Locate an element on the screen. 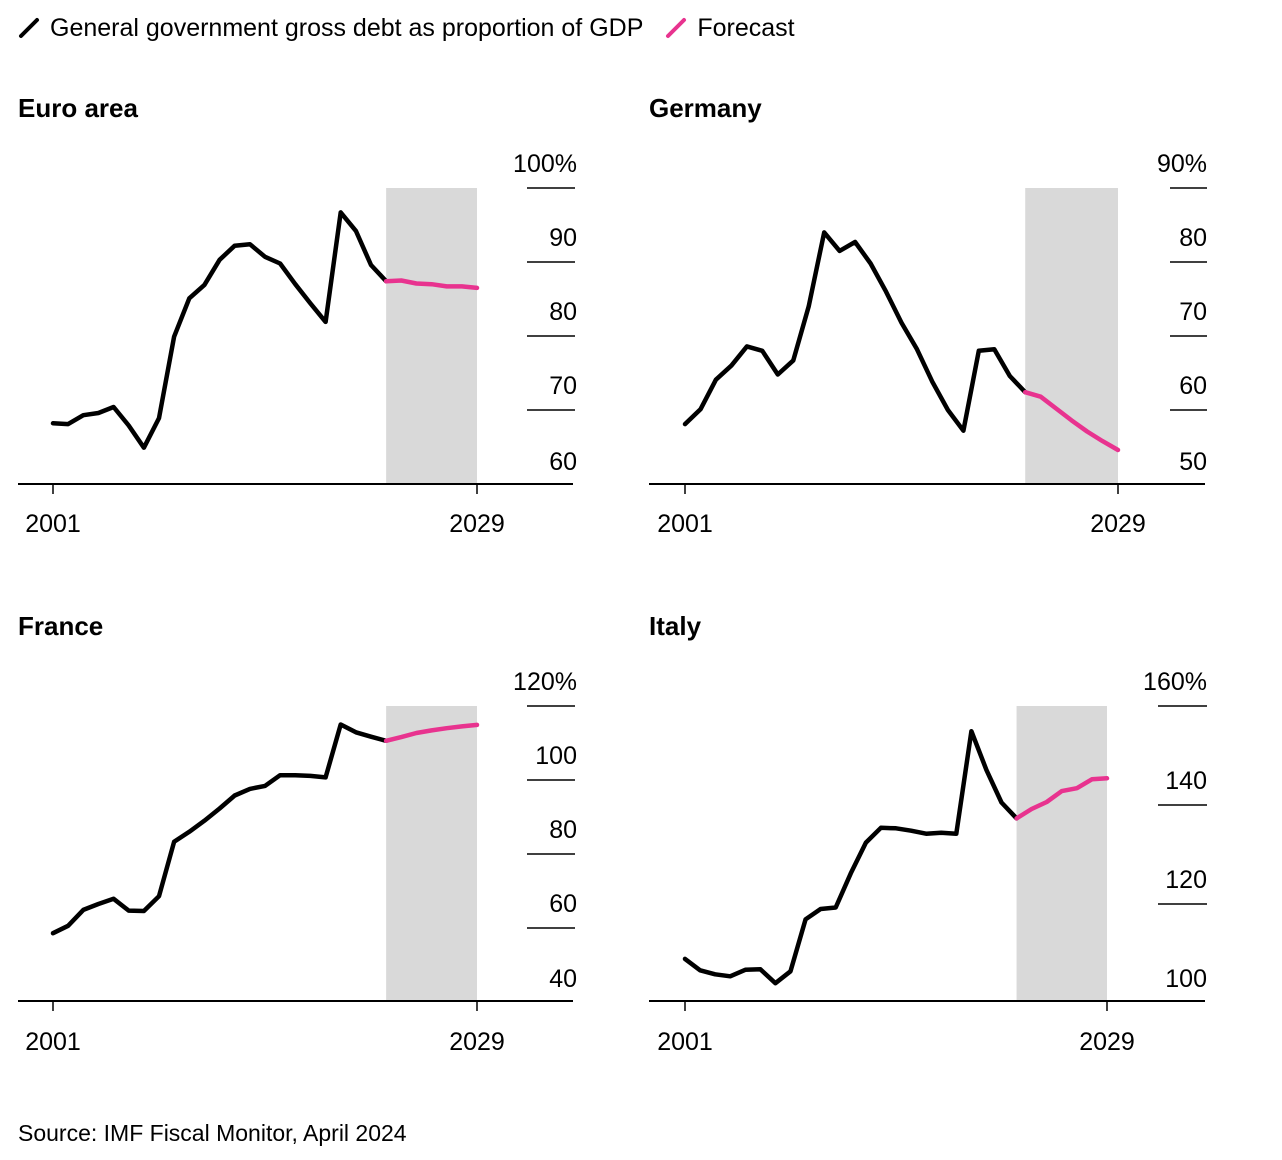 The height and width of the screenshot is (1160, 1282). legend-swatch-actual is located at coordinates (29, 28).